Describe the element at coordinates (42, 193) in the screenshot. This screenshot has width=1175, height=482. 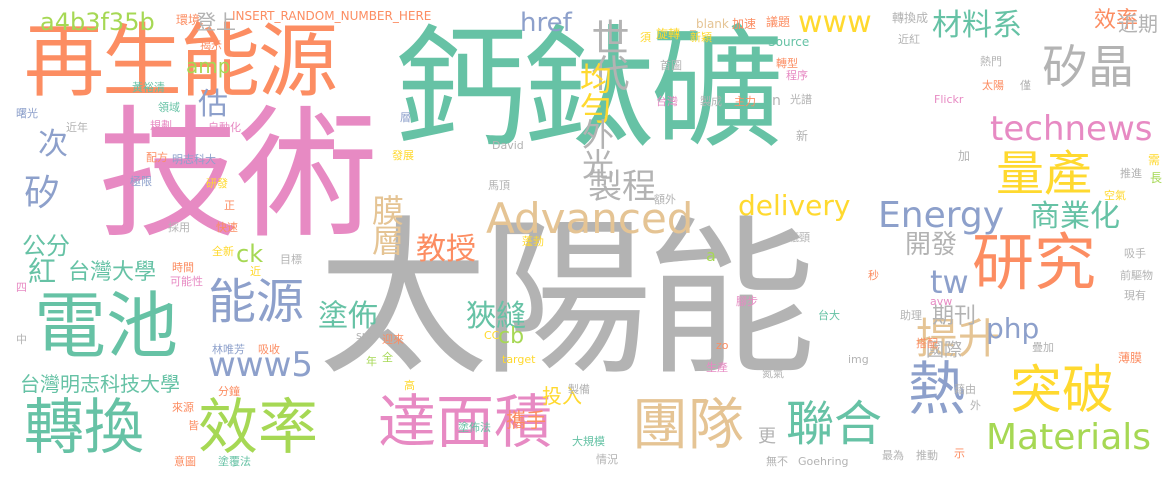
I see `word: 矽` at that location.